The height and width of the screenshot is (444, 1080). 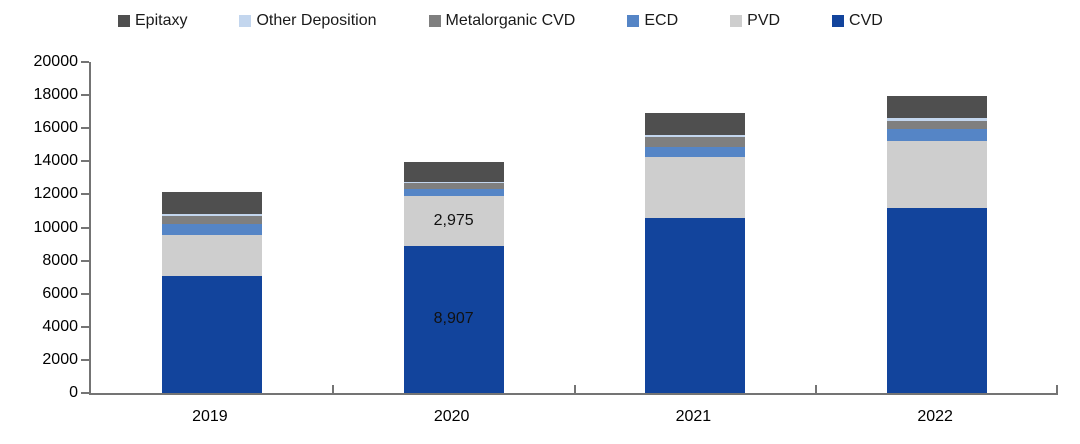 I want to click on y-tick-label: 2000, so click(x=60, y=359).